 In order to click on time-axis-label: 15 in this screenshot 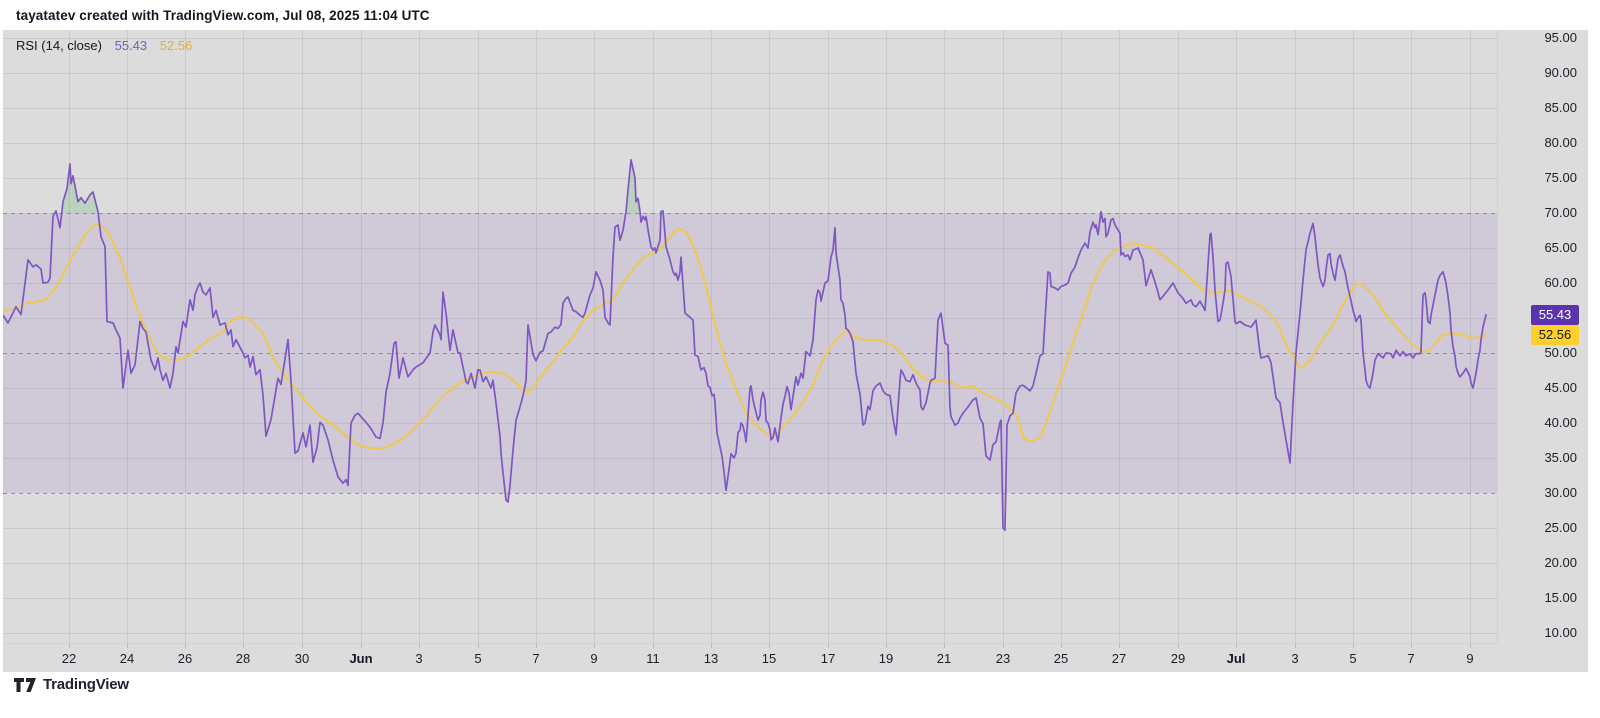, I will do `click(769, 658)`.